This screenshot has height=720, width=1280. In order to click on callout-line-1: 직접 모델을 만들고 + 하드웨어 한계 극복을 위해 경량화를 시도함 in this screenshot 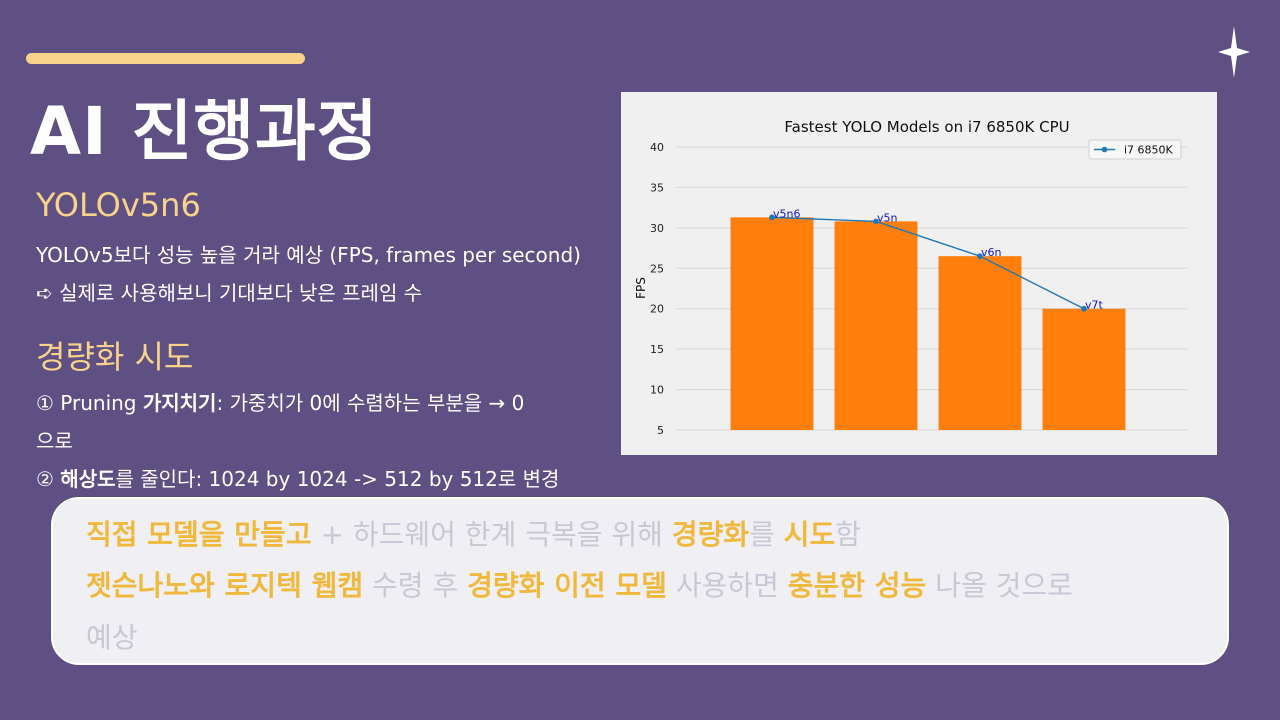, I will do `click(473, 533)`.